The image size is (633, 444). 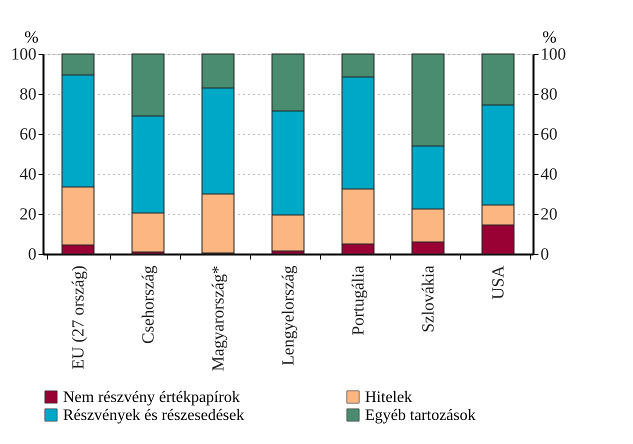 What do you see at coordinates (153, 415) in the screenshot?
I see `legend-label: Részvények és részesedések` at bounding box center [153, 415].